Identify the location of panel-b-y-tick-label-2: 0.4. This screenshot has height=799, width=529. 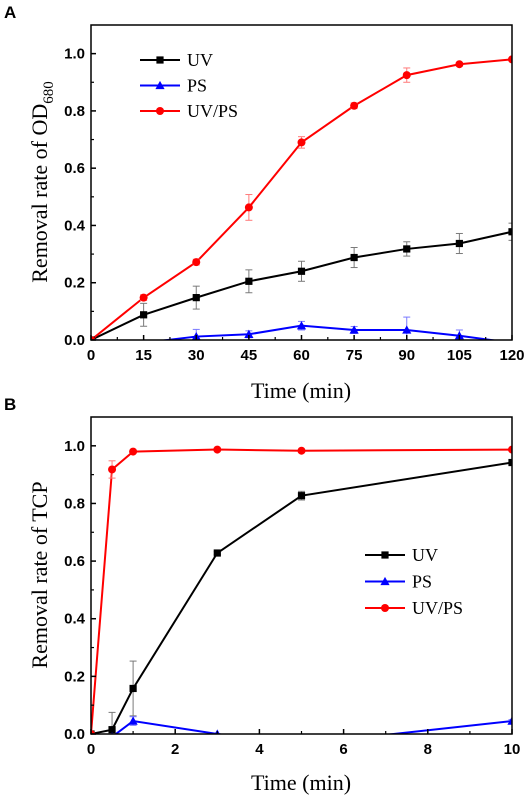
(75, 619).